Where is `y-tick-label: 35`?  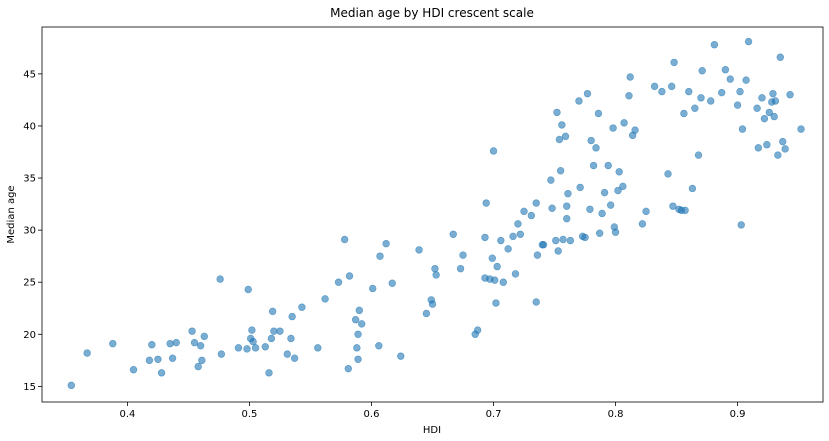
y-tick-label: 35 is located at coordinates (29, 179).